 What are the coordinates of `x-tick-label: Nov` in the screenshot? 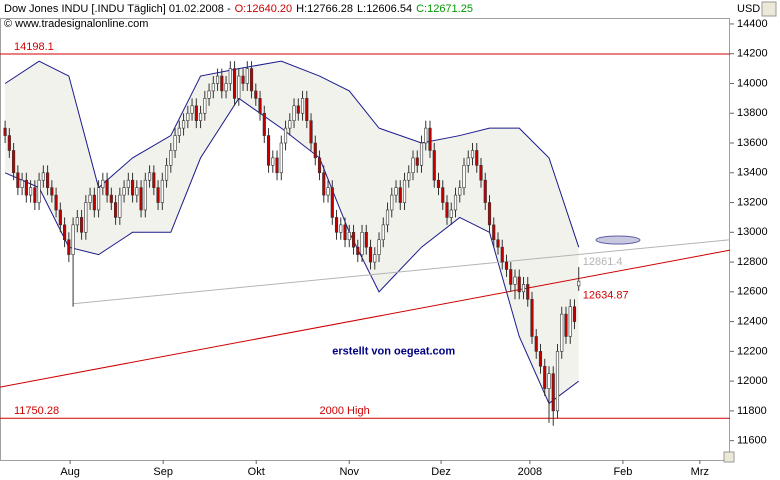 It's located at (349, 472).